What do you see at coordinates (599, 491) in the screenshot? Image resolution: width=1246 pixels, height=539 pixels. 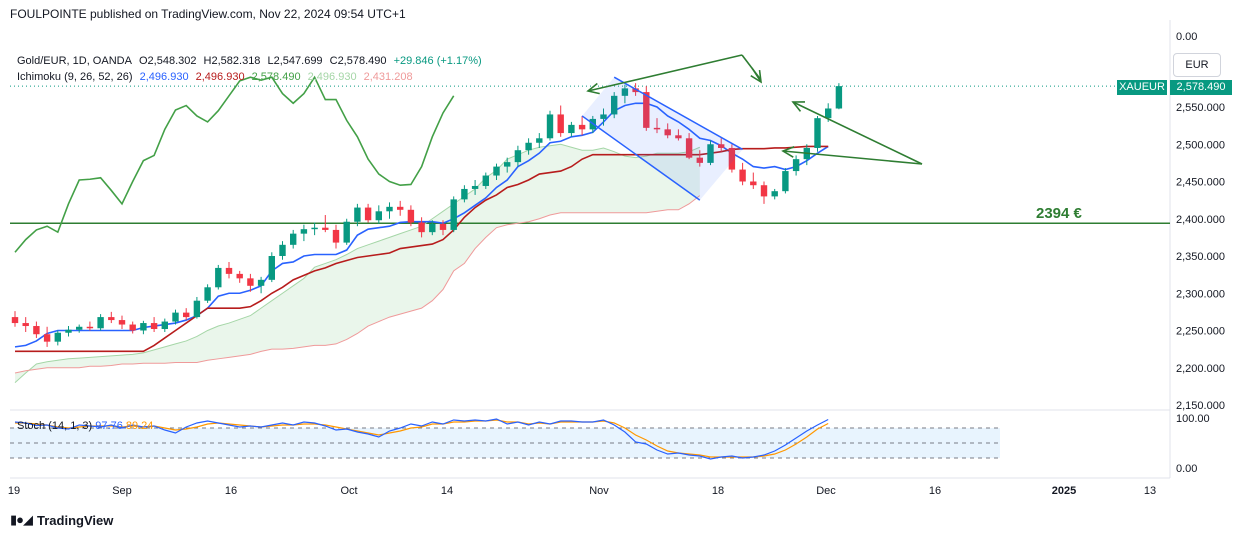 I see `time-tick-label: Nov` at bounding box center [599, 491].